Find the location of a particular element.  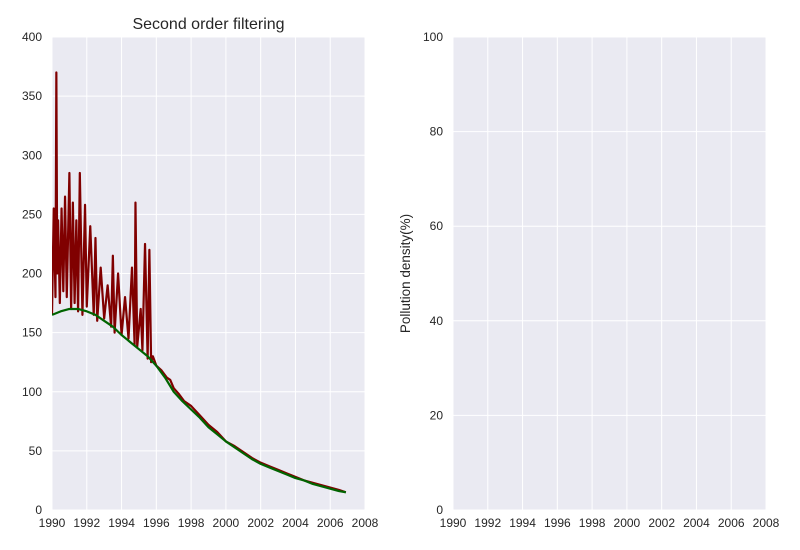

y-tick-label: 60 is located at coordinates (437, 226).